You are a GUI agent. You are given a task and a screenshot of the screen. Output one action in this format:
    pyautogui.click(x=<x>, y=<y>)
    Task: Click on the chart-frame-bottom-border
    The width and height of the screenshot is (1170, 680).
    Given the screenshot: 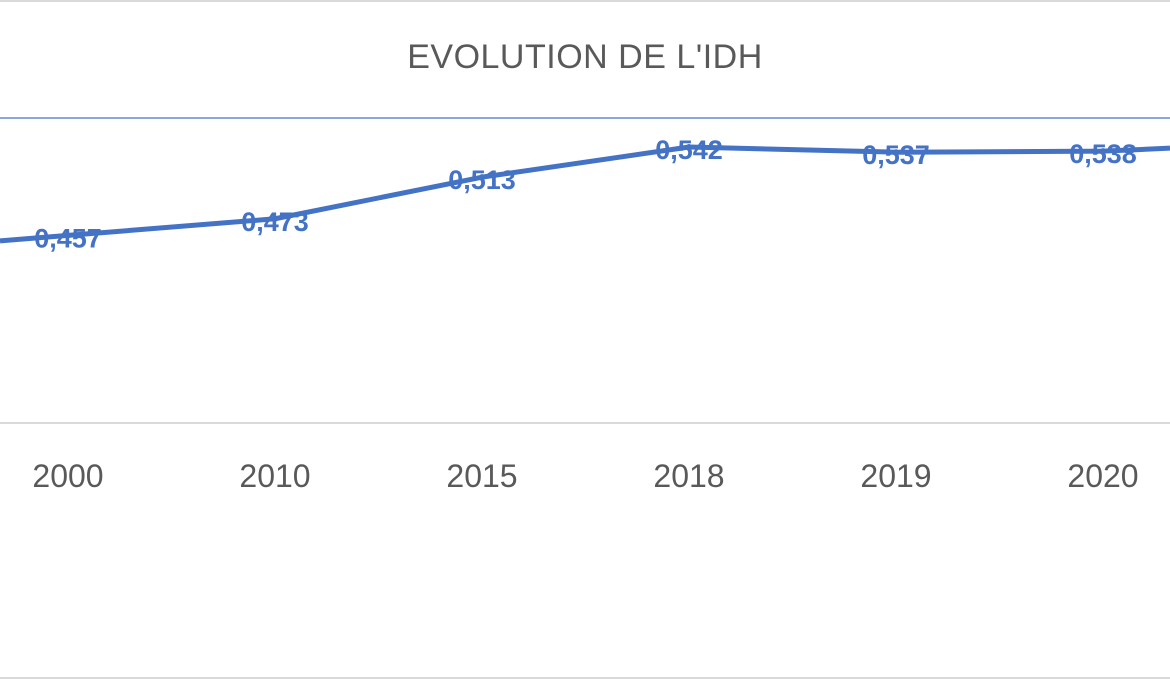 What is the action you would take?
    pyautogui.click(x=585, y=678)
    